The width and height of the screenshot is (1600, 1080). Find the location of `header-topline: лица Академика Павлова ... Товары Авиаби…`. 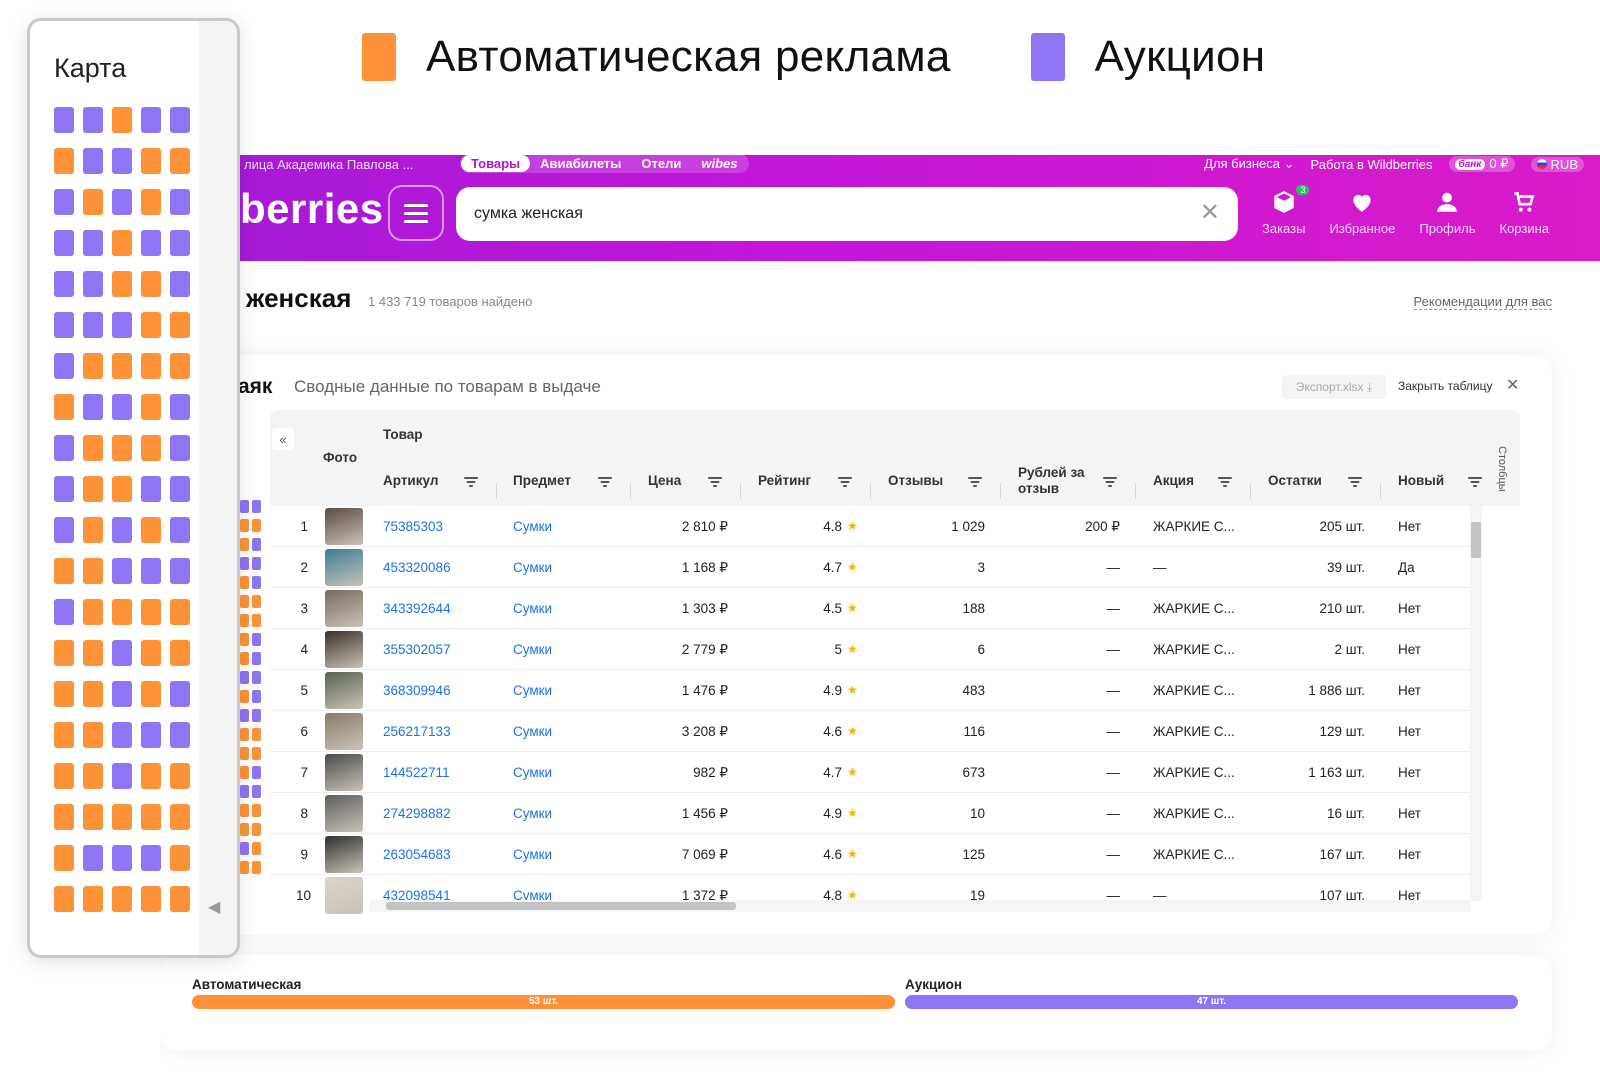

header-topline: лица Академика Павлова ... Товары Авиаби… is located at coordinates (880, 165).